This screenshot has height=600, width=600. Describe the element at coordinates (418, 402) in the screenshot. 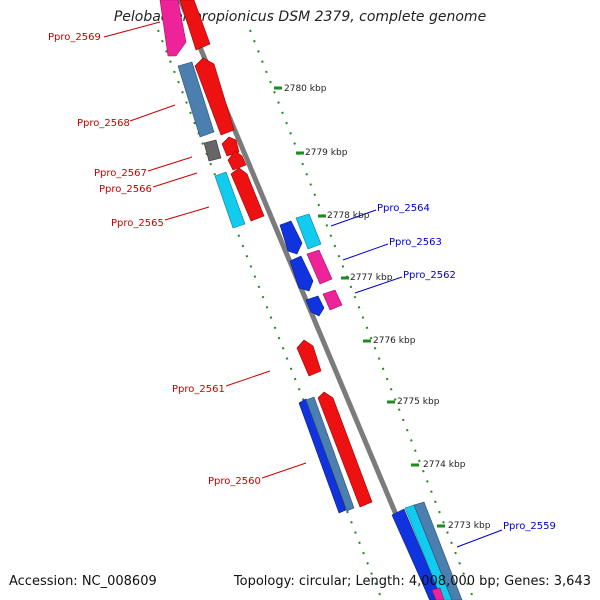

I see `kbp-label-2775: 2775 kbp` at that location.